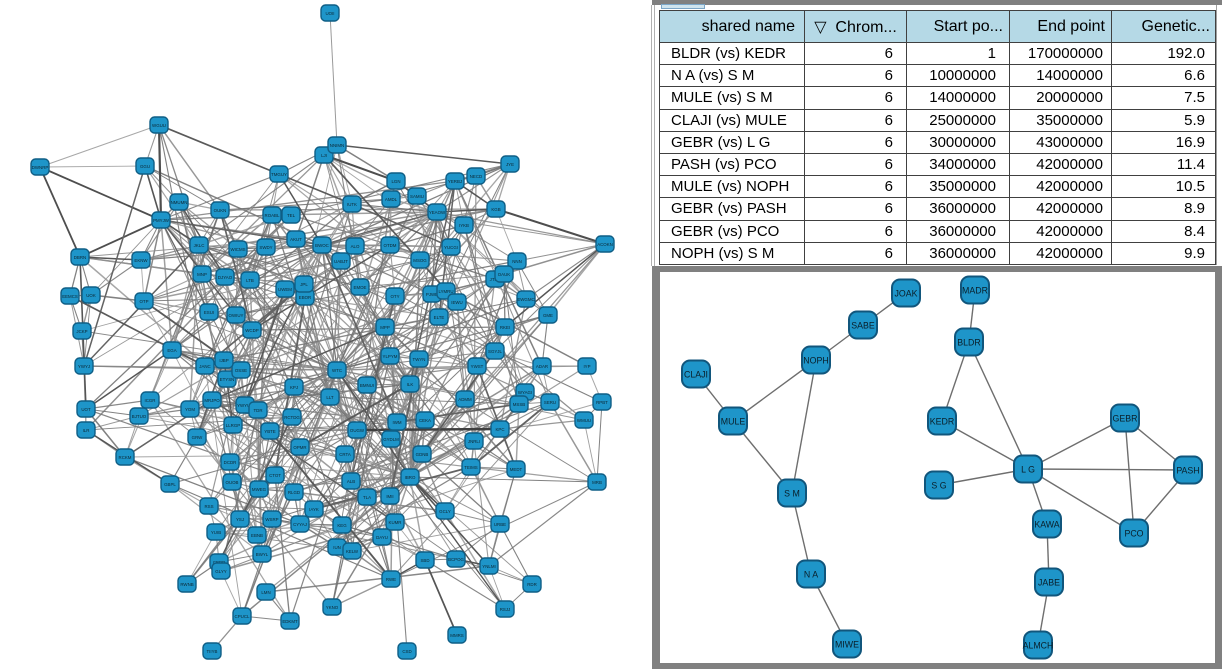  I want to click on svg-text: YKNO, so click(332, 607).